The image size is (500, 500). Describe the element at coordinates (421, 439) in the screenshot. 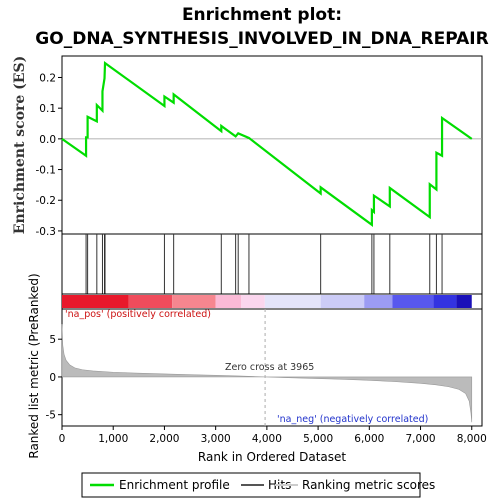

I see `x-tick-label: 7,000` at that location.